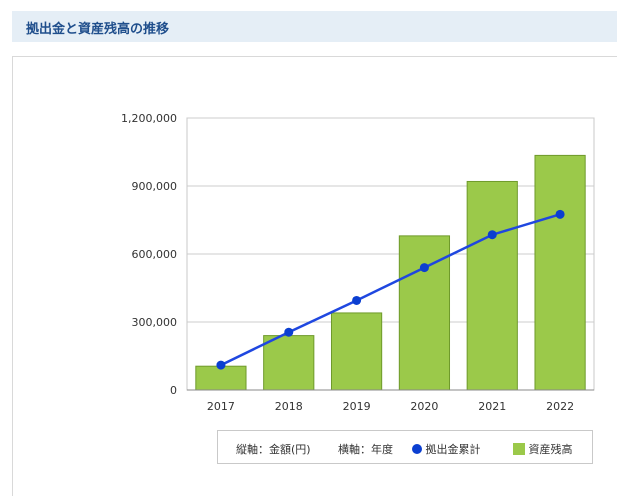  Describe the element at coordinates (173, 390) in the screenshot. I see `y-tick-label: 0` at that location.